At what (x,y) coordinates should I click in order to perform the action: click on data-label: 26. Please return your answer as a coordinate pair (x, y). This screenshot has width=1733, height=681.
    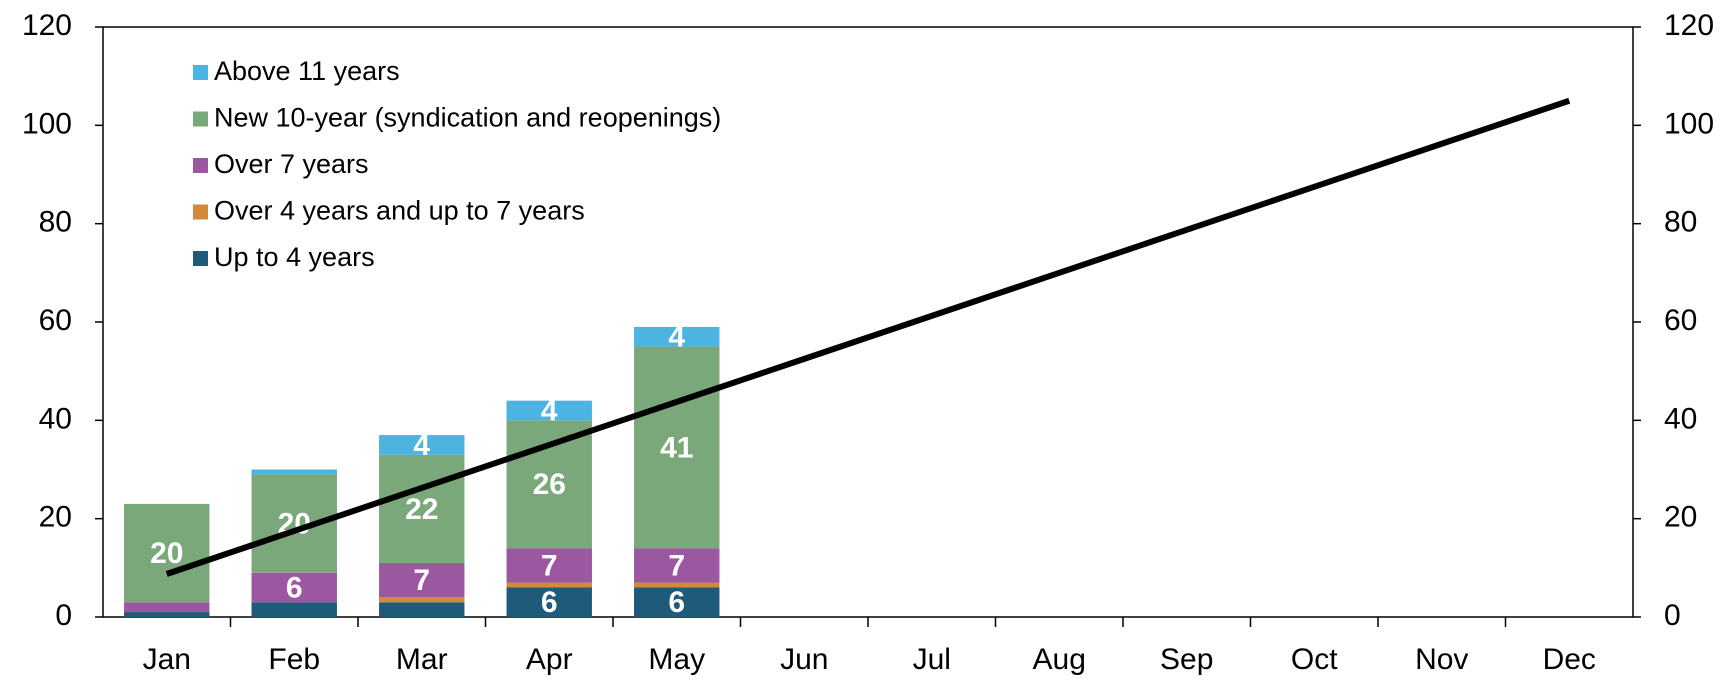
    Looking at the image, I should click on (549, 484).